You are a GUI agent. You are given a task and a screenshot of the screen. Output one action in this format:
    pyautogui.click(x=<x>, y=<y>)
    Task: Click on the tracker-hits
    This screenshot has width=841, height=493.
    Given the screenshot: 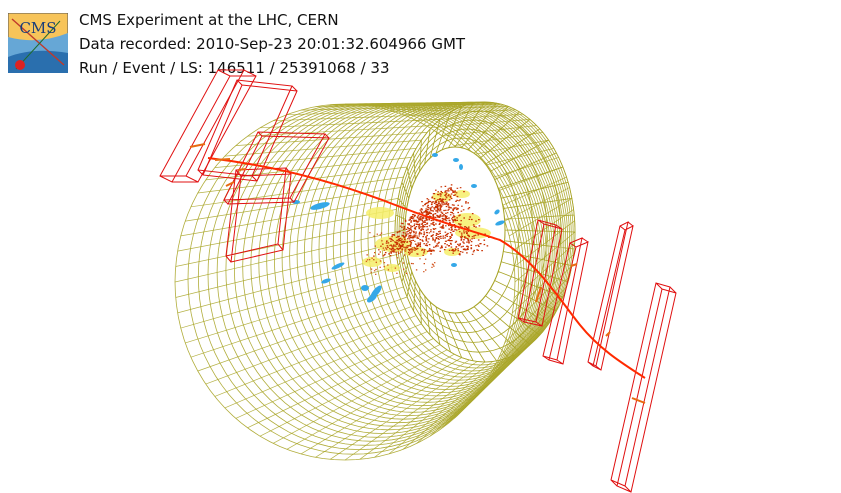 What is the action you would take?
    pyautogui.click(x=427, y=229)
    